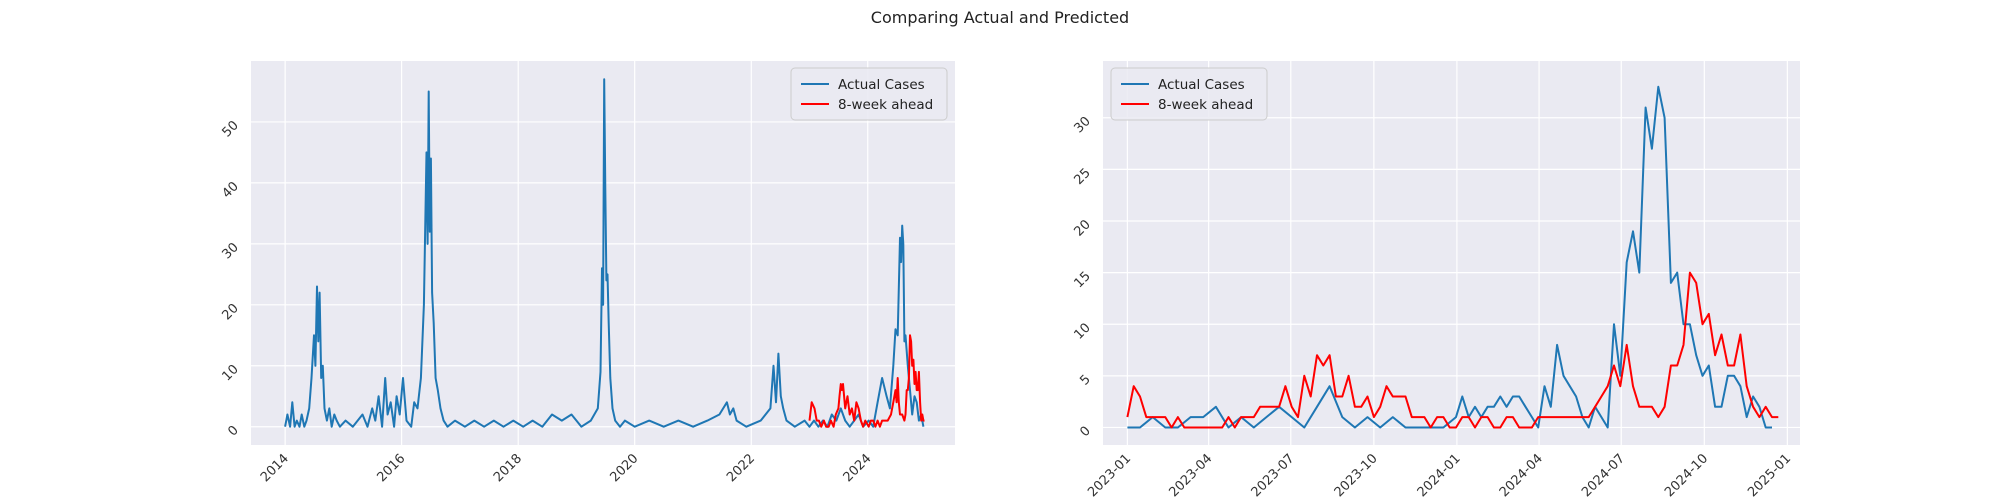  Describe the element at coordinates (1109, 475) in the screenshot. I see `right-x-tick-label: 2023-01` at that location.